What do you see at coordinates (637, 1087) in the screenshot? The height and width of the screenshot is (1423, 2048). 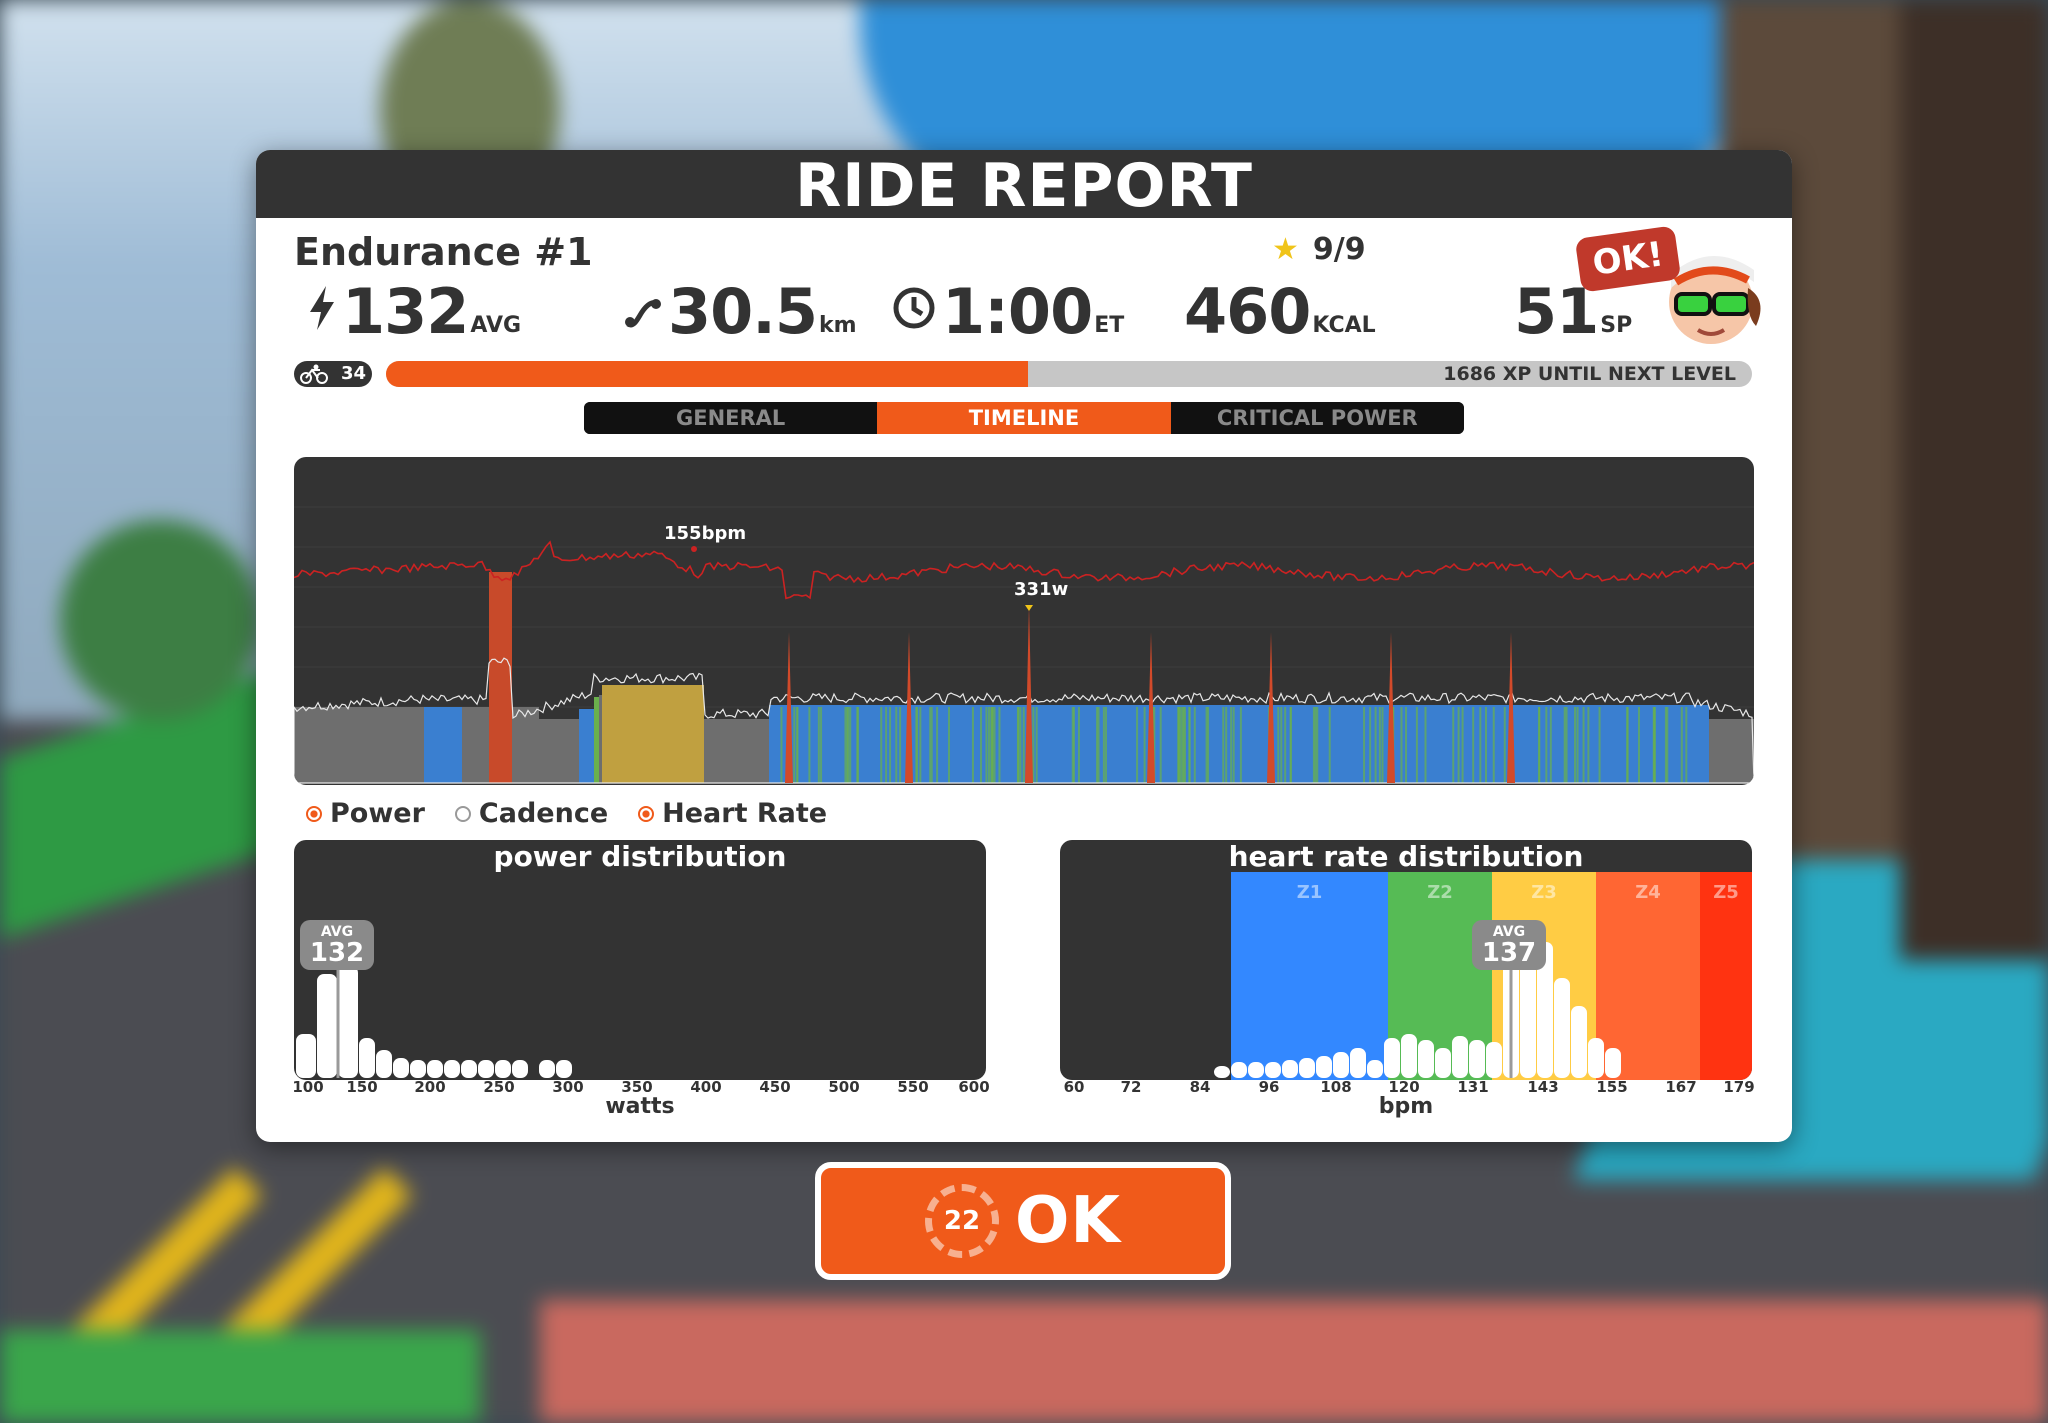 I see `power-tick: 350` at bounding box center [637, 1087].